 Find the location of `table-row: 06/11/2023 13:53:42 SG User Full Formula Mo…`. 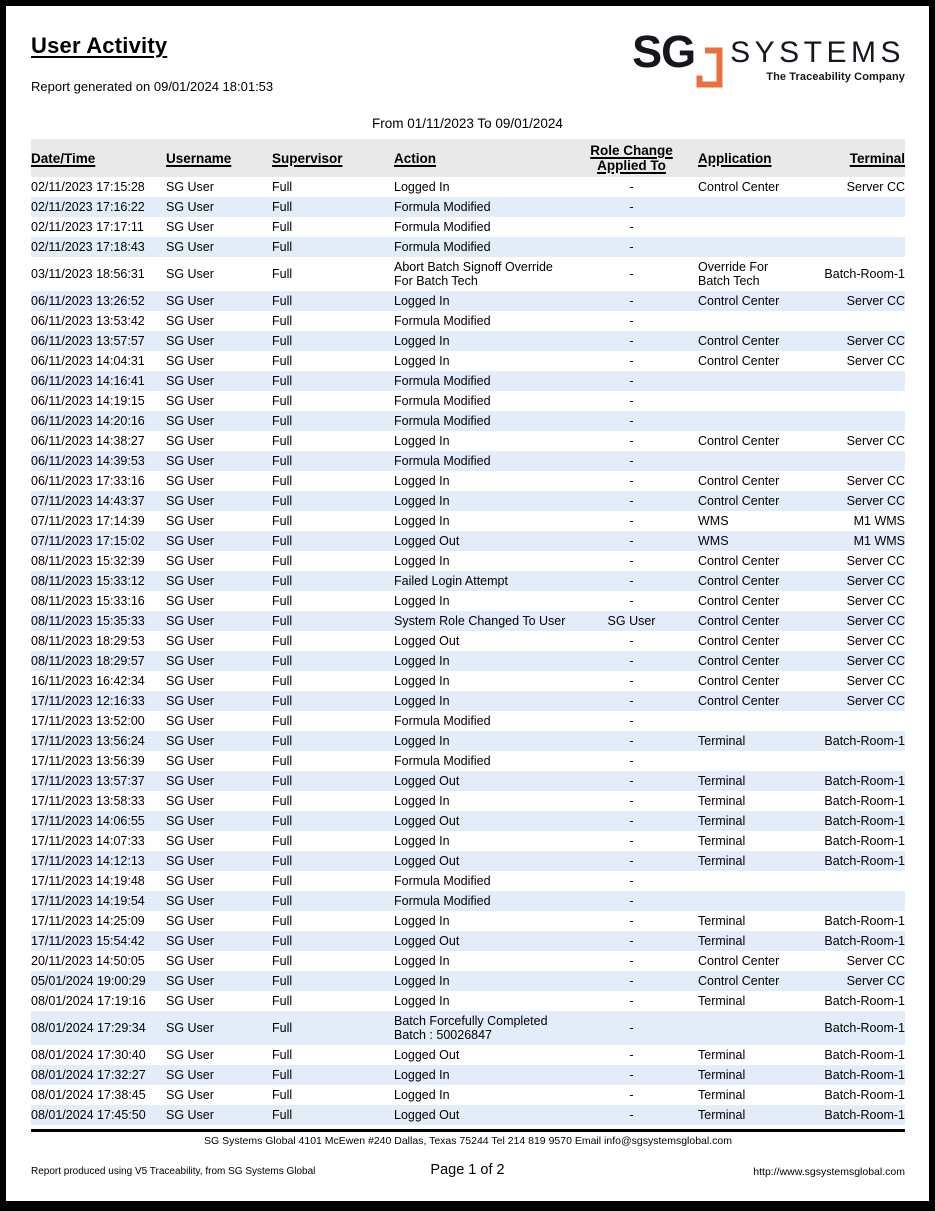

table-row: 06/11/2023 13:53:42 SG User Full Formula Mo… is located at coordinates (468, 321).